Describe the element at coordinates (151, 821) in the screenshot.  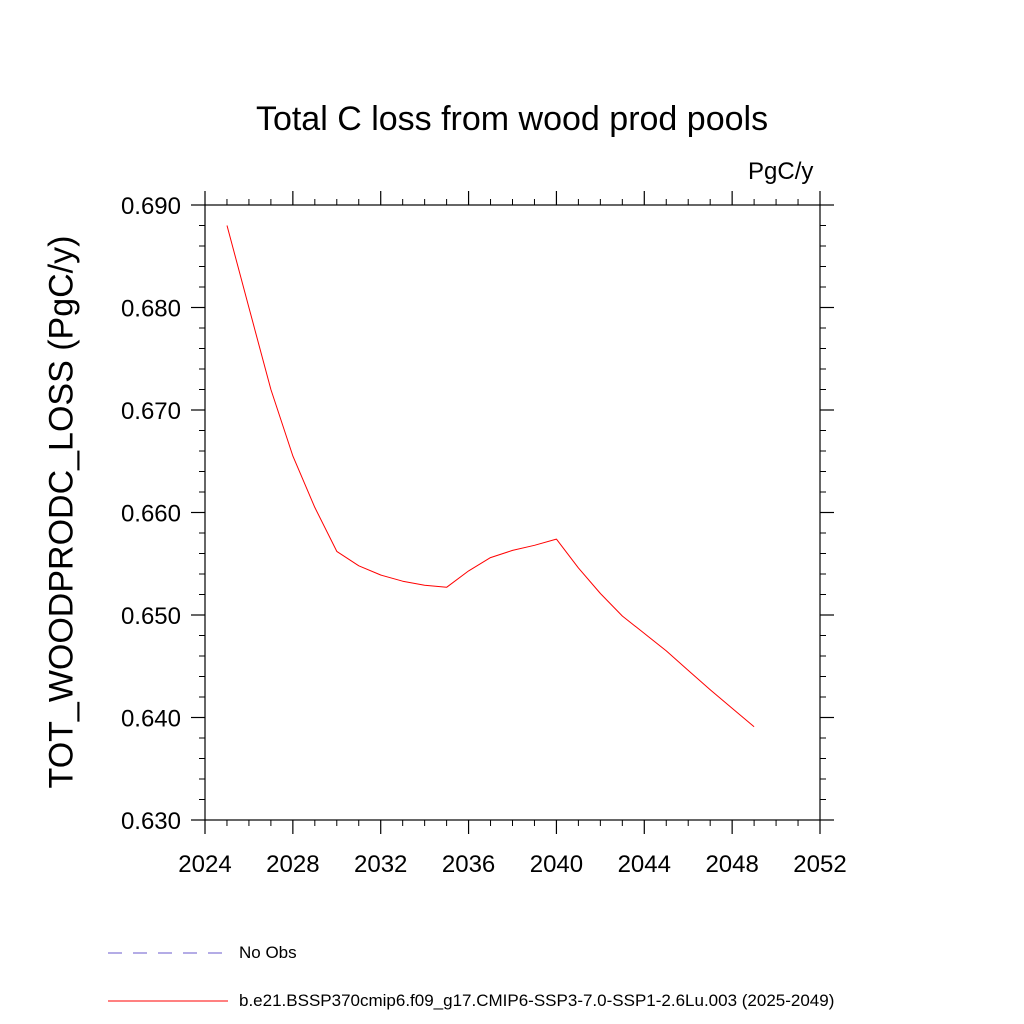
I see `y-tick-label: 0.630` at that location.